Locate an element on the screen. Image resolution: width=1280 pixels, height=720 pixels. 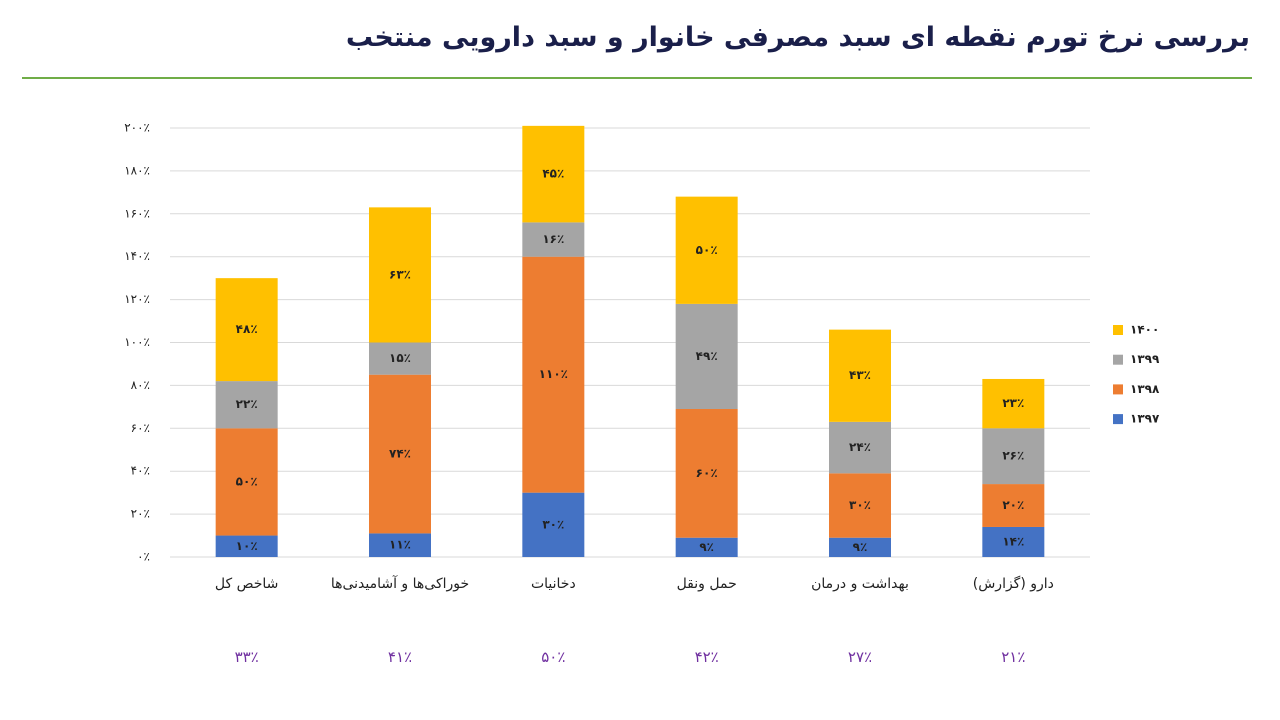
value-label: ۲۲٪ is located at coordinates (247, 404).